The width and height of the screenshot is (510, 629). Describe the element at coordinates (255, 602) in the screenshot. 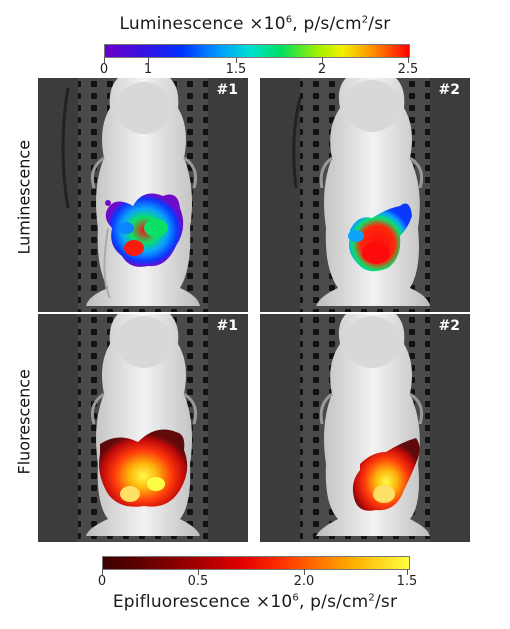

I see `fluorescence-scale-title: Epifluorescence ×106, p/s/cm2/sr` at that location.